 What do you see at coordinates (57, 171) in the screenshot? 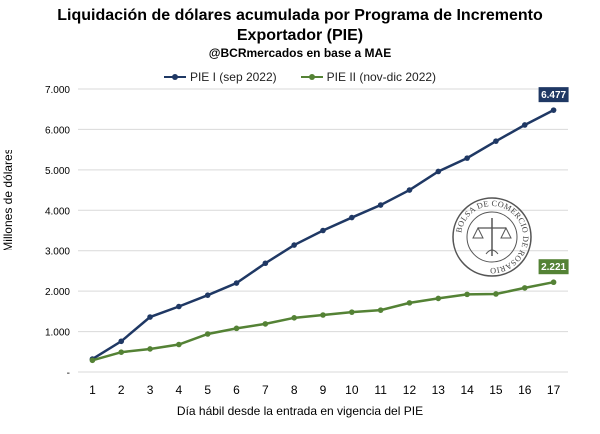
I see `y-tick-label: 5.000` at bounding box center [57, 171].